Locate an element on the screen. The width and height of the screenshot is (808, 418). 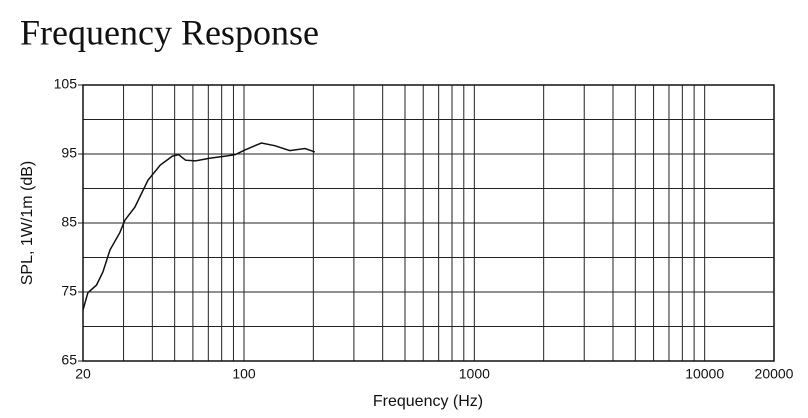
x-tick-label: 1000 is located at coordinates (474, 374).